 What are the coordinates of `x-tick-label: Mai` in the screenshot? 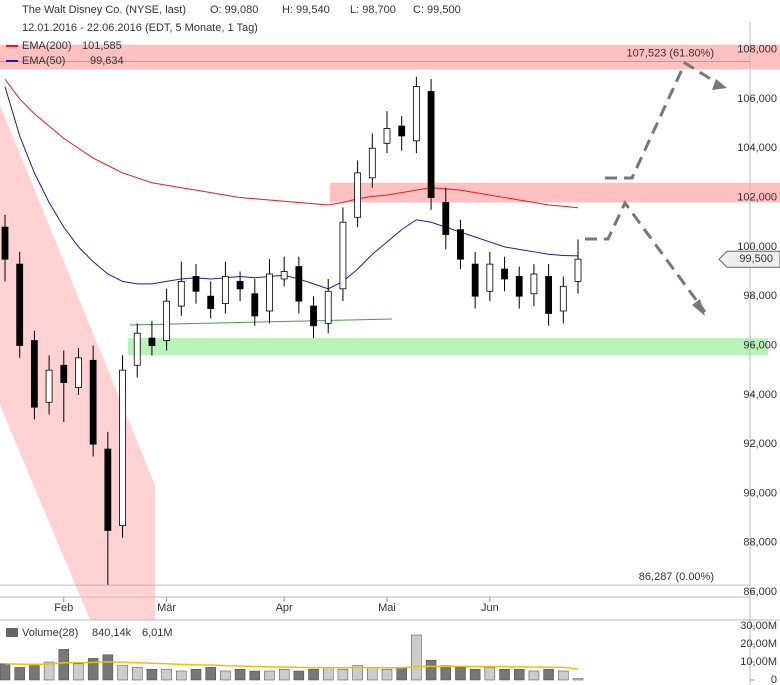 It's located at (387, 608).